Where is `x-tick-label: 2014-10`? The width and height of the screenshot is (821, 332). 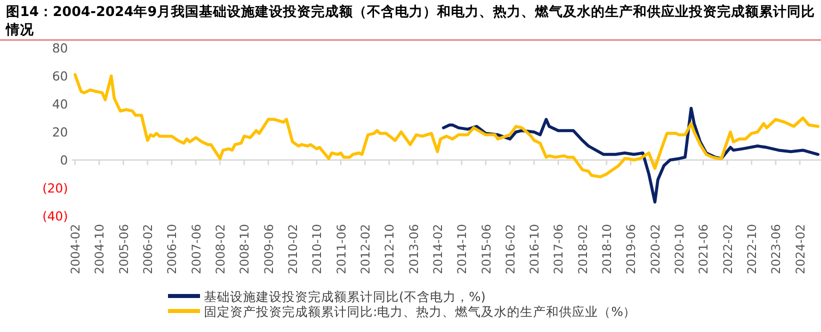 x-tick-label: 2014-10 is located at coordinates (462, 249).